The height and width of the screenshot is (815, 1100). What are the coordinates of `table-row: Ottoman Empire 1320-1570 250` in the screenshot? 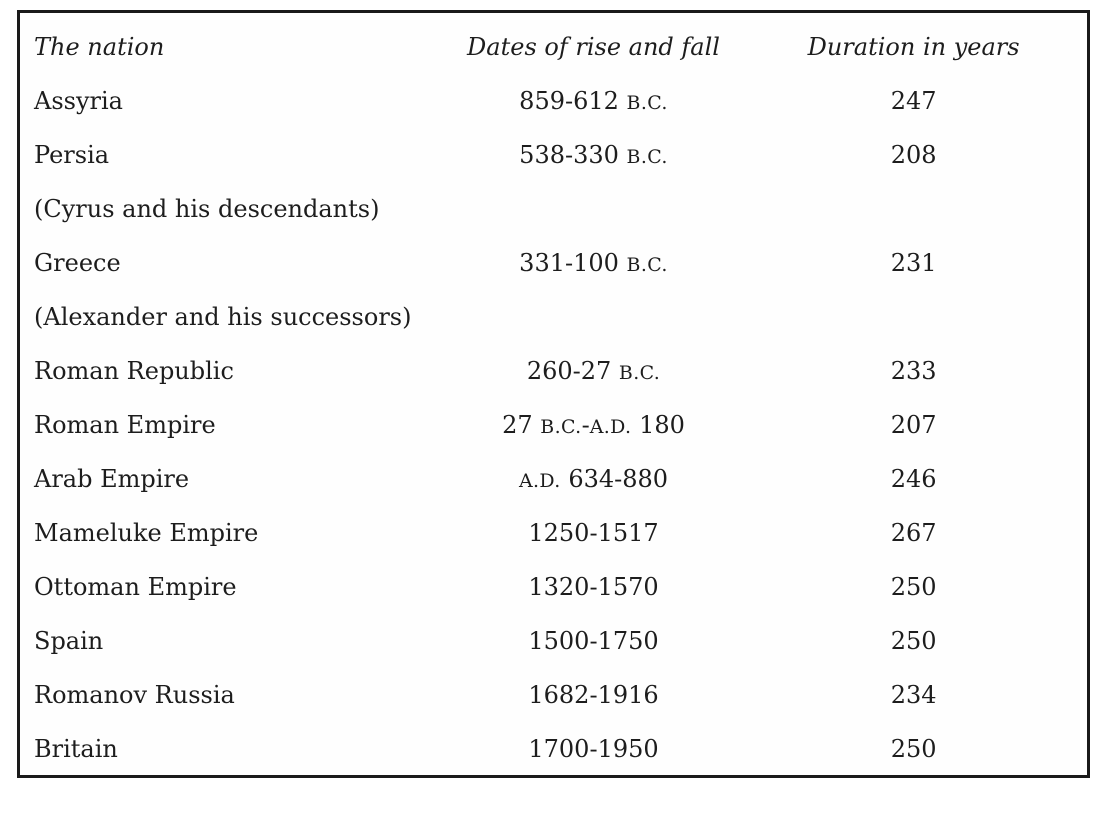 It's located at (553, 587).